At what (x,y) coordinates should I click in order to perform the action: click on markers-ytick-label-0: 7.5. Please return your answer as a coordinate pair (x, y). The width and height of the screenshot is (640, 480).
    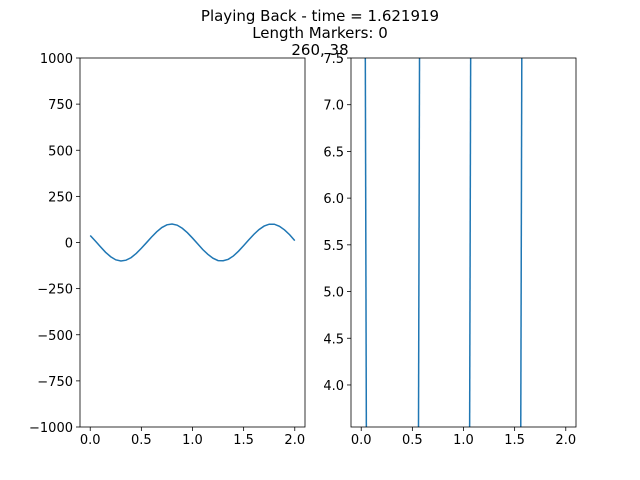
    Looking at the image, I should click on (333, 59).